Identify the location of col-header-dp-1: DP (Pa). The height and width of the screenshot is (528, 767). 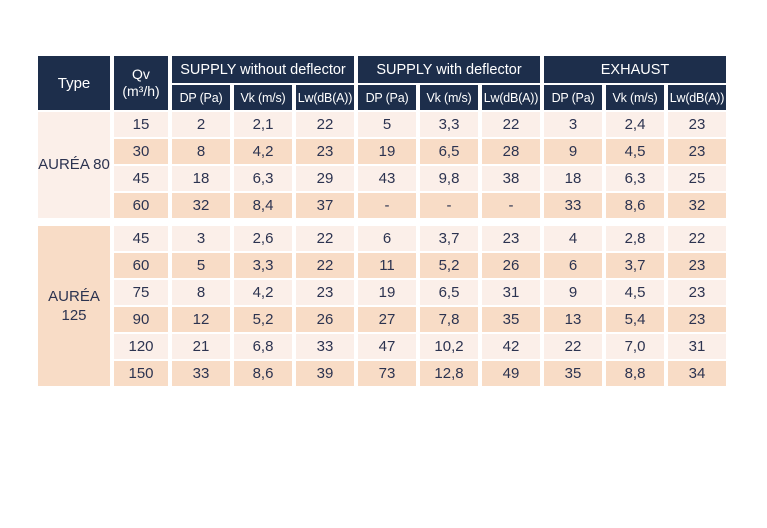
(201, 97).